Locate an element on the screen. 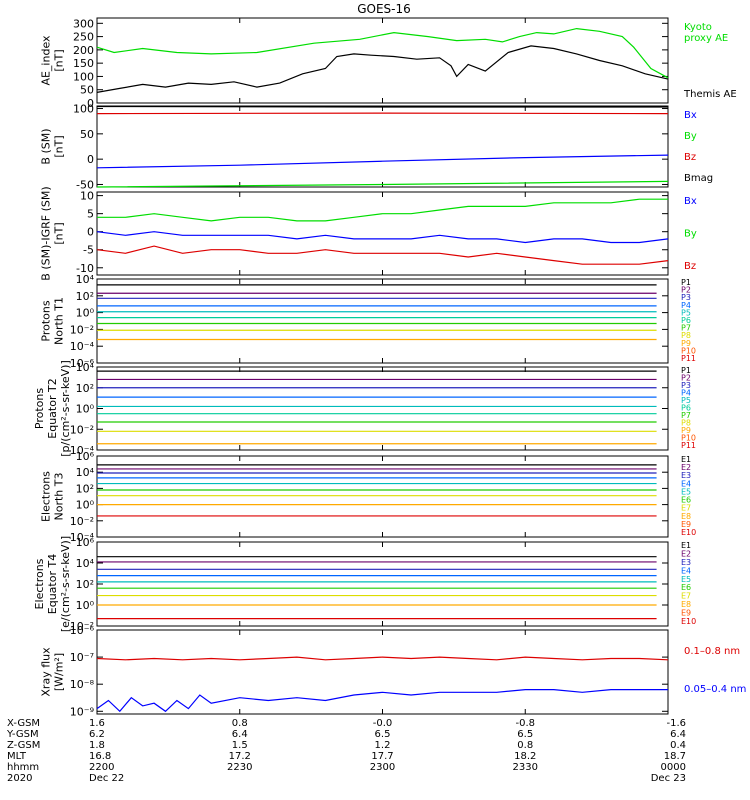 Image resolution: width=750 pixels, height=800 pixels. series-line-themis-ae is located at coordinates (382, 69).